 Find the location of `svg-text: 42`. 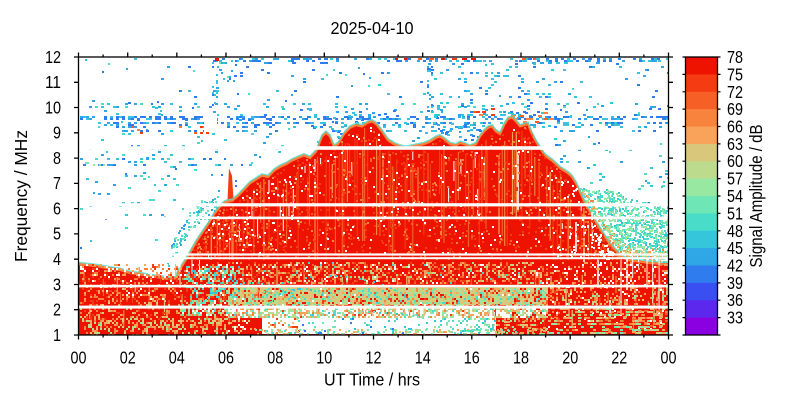

svg-text: 42 is located at coordinates (735, 266).